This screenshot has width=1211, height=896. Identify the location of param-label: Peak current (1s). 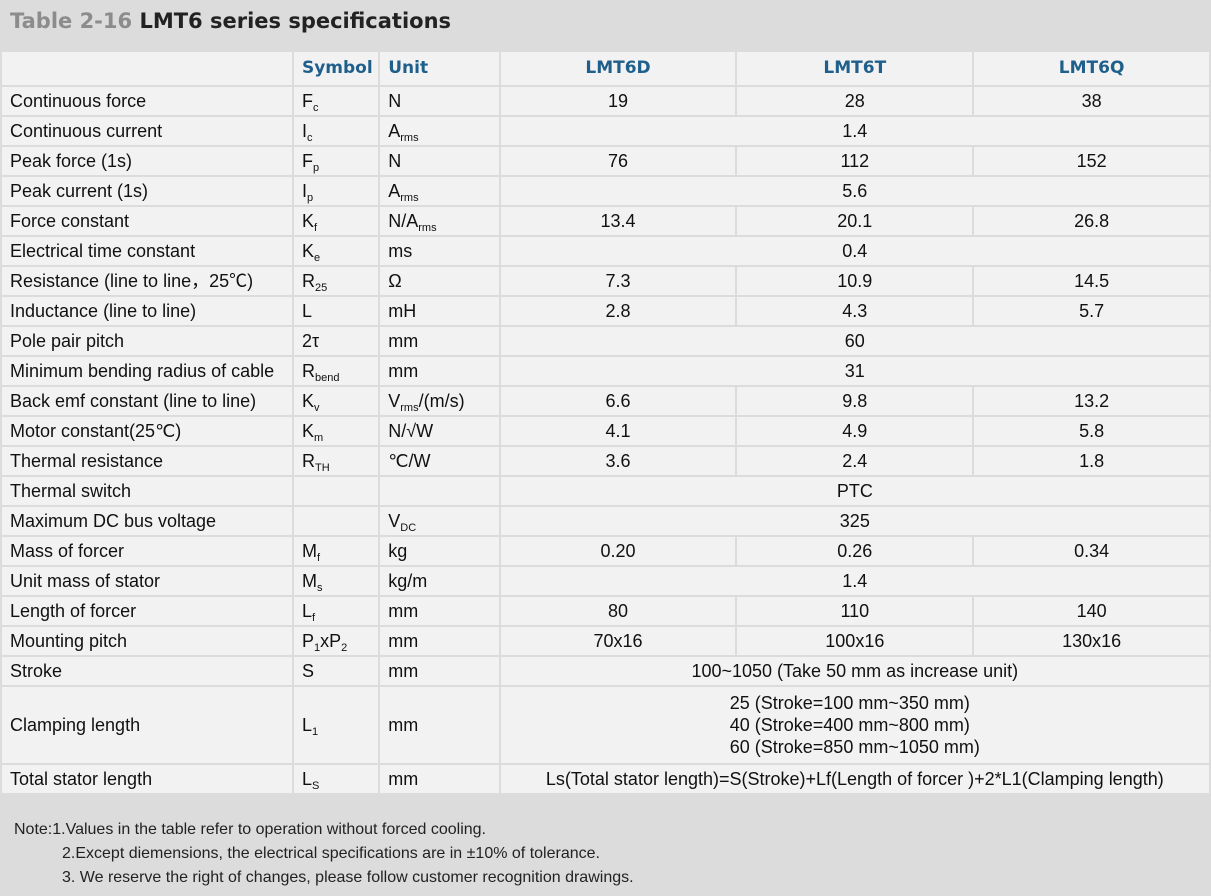
(79, 191).